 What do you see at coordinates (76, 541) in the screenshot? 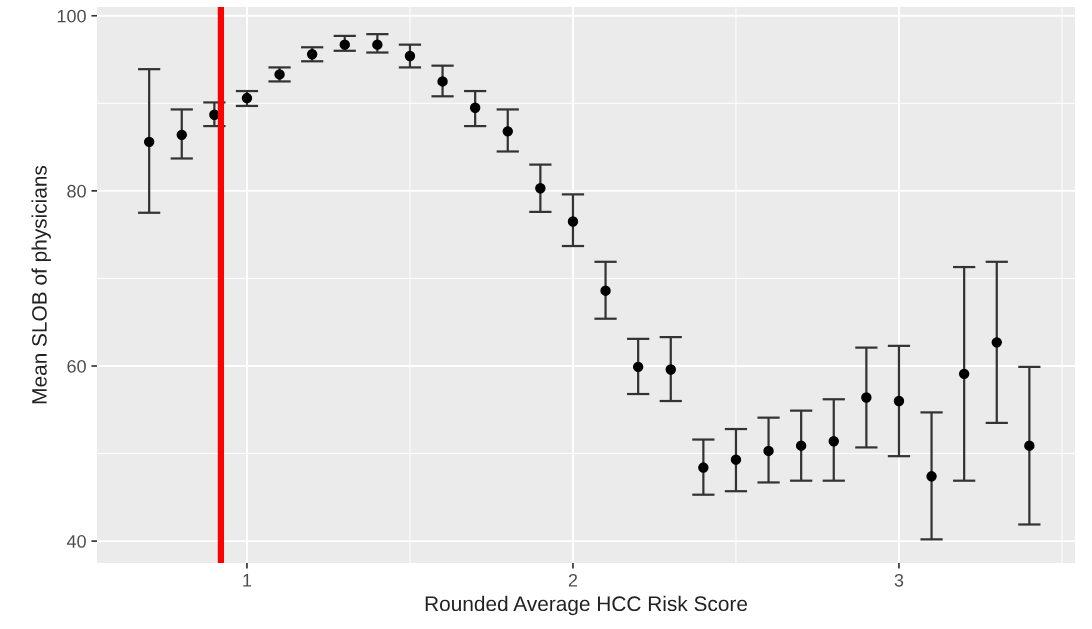
I see `y-tick-label: 40` at bounding box center [76, 541].